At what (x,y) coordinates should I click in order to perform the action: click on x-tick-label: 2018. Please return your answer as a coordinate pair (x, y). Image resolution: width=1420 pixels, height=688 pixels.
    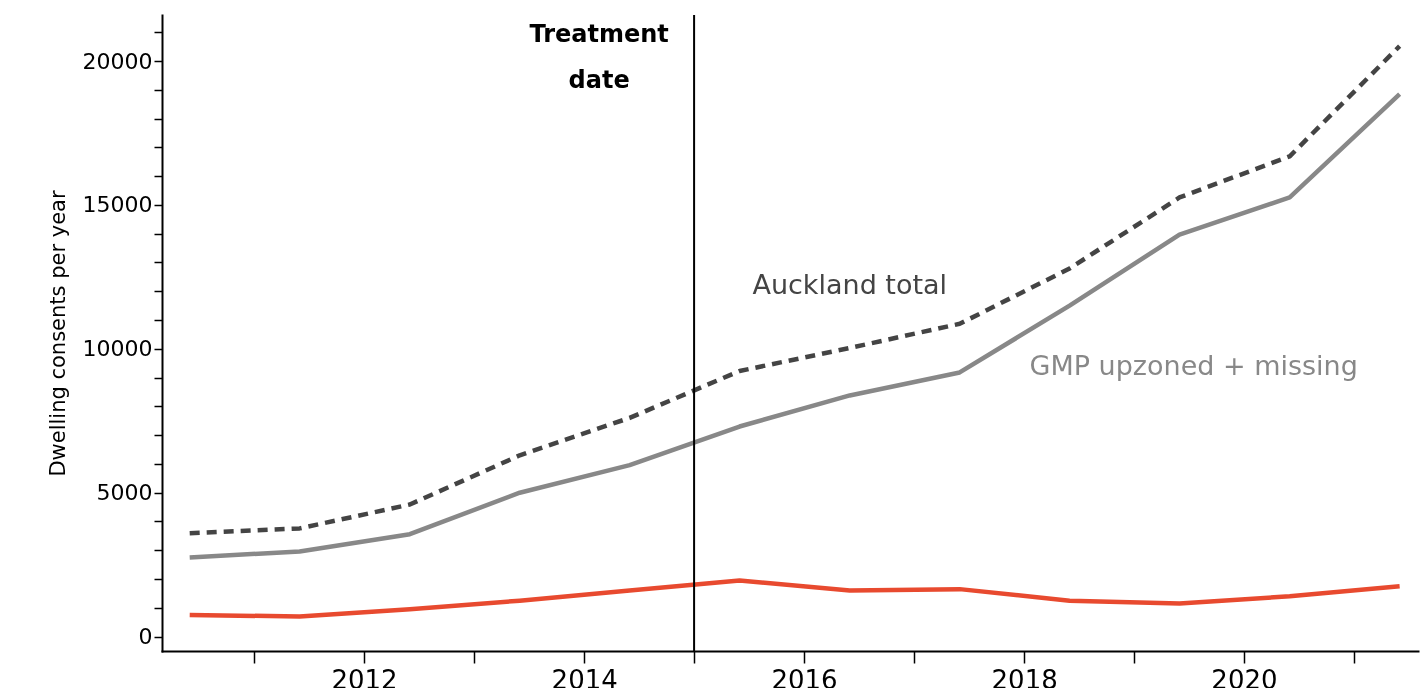
    Looking at the image, I should click on (1024, 676).